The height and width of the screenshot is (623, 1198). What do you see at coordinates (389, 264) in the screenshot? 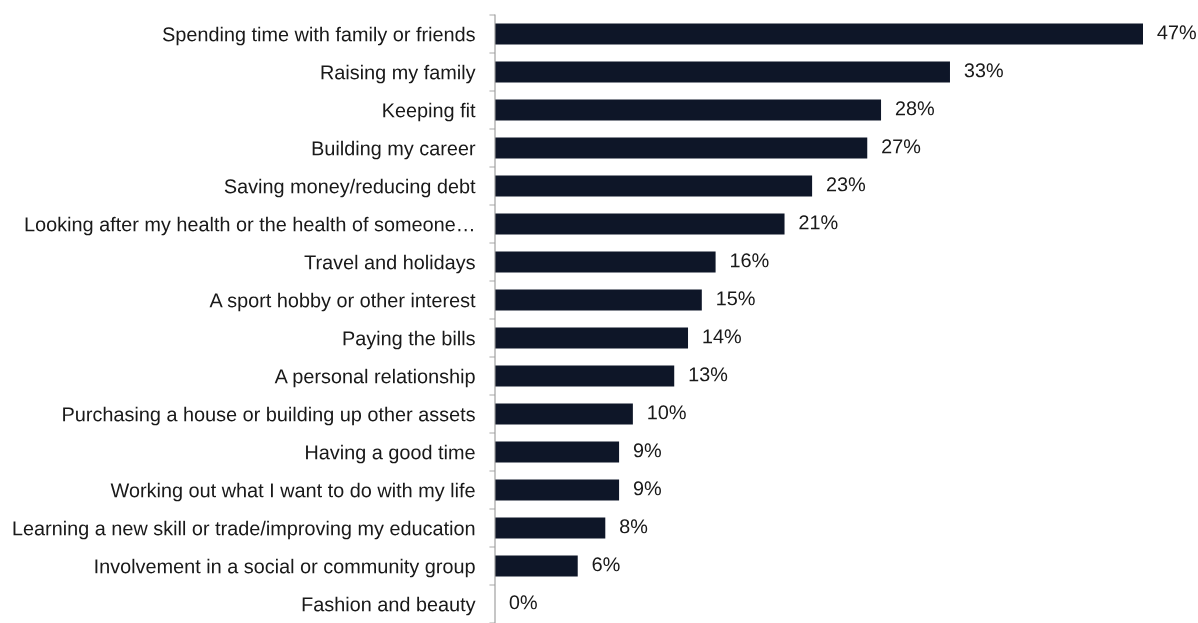
I see `y-tick-label: Travel and holidays` at bounding box center [389, 264].